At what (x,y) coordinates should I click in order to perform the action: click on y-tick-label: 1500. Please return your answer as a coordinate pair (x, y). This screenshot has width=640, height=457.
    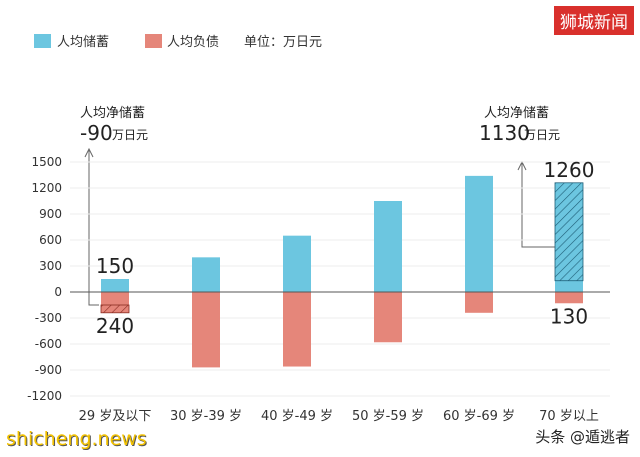
    Looking at the image, I should click on (46, 162).